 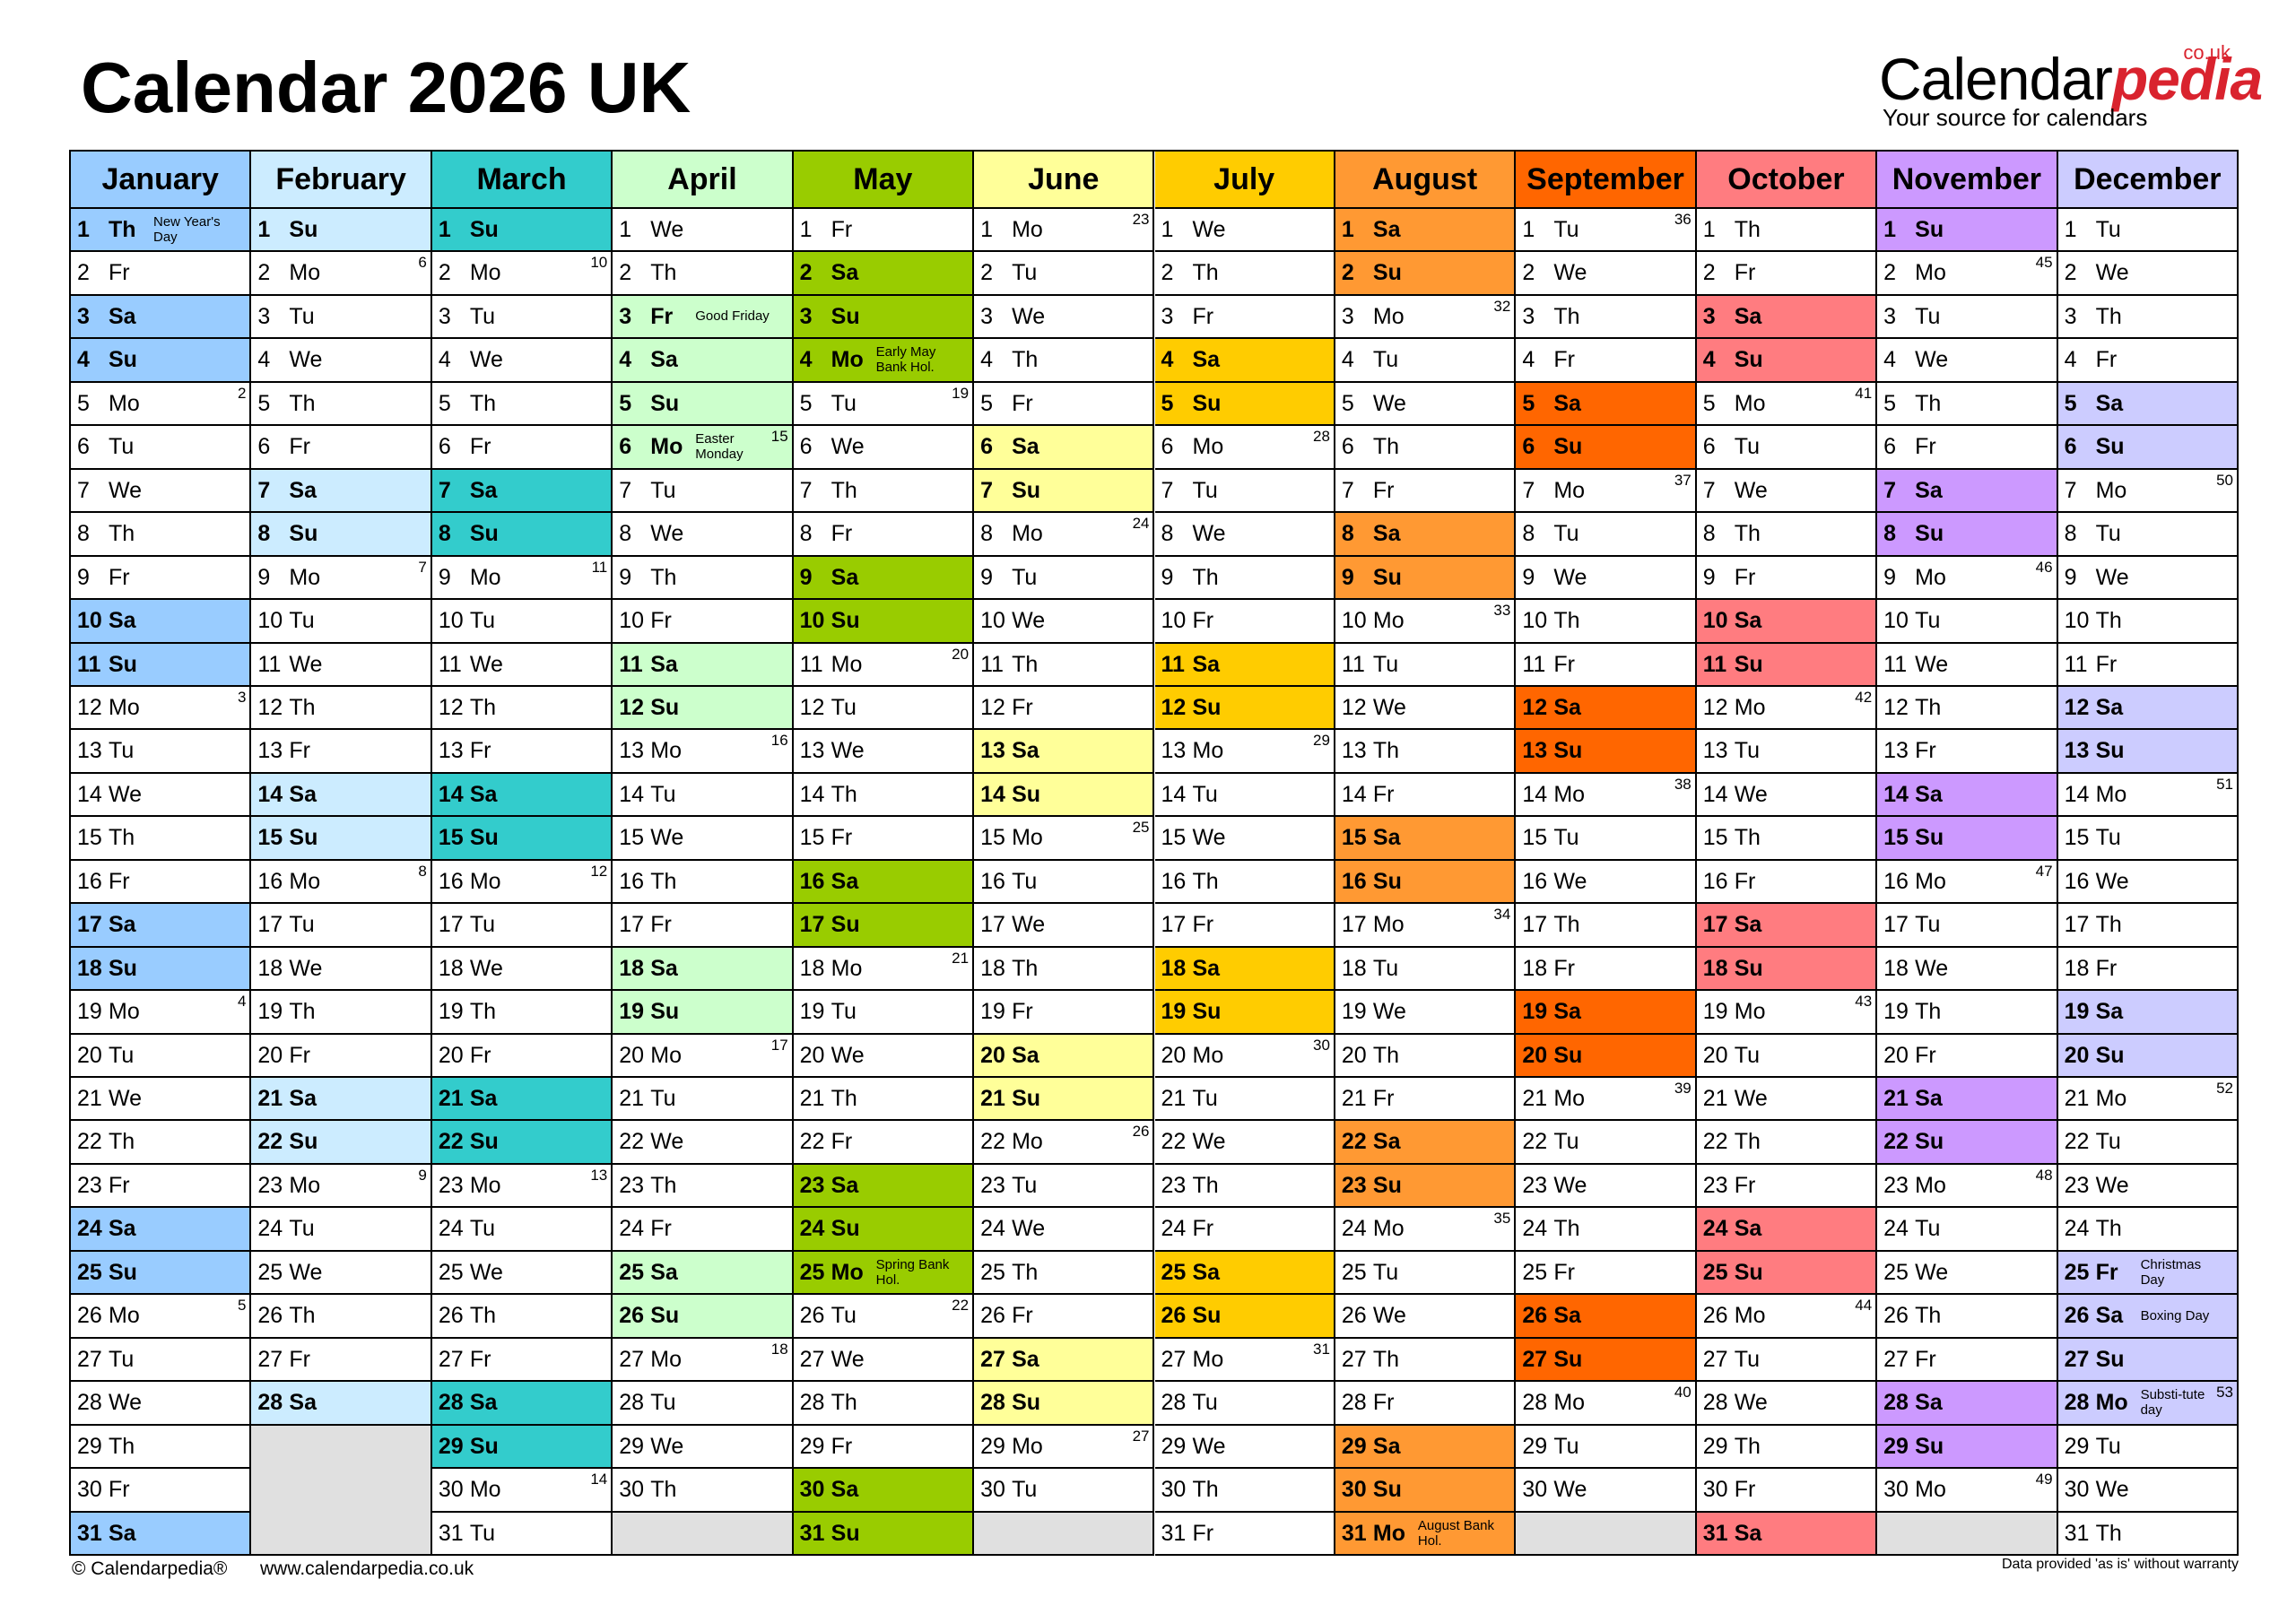 What do you see at coordinates (1064, 969) in the screenshot?
I see `day-cell: 18 Th` at bounding box center [1064, 969].